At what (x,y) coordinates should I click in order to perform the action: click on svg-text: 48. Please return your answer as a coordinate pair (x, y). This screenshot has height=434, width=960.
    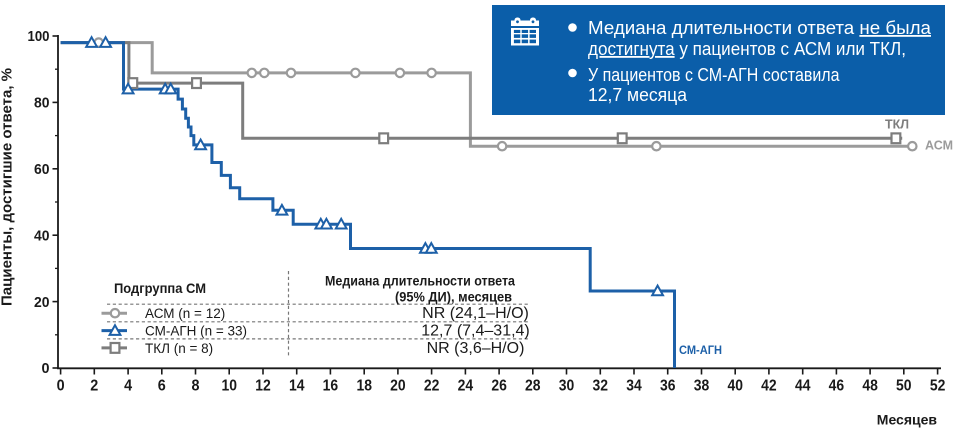
    Looking at the image, I should click on (870, 386).